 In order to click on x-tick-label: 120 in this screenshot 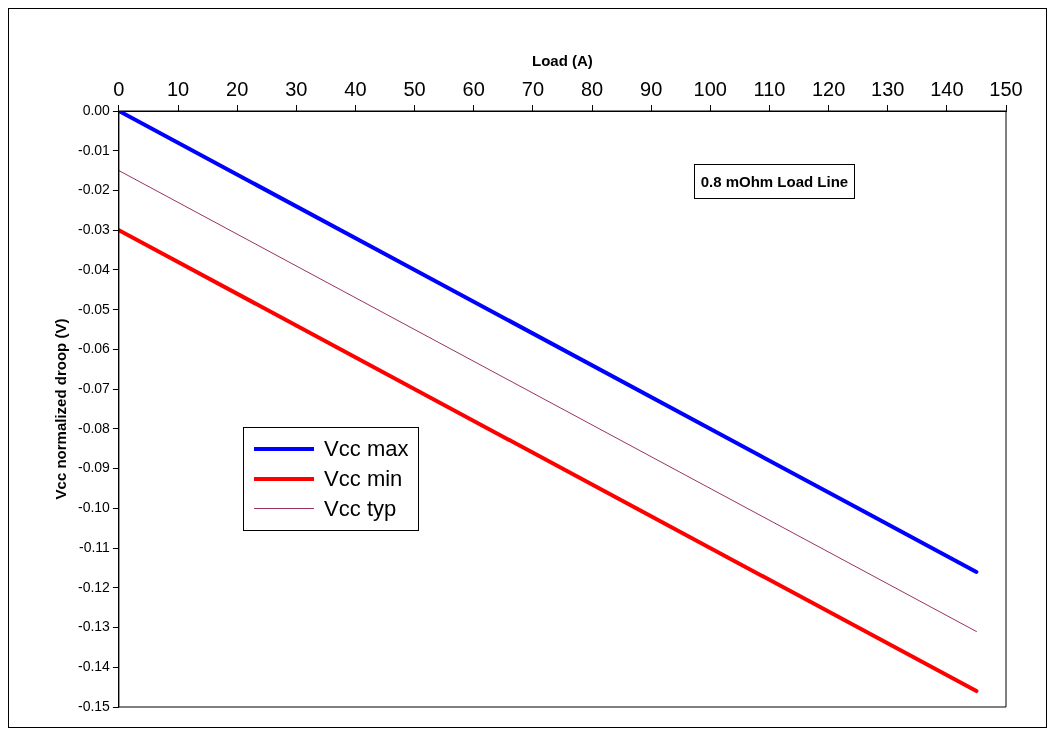, I will do `click(828, 88)`.